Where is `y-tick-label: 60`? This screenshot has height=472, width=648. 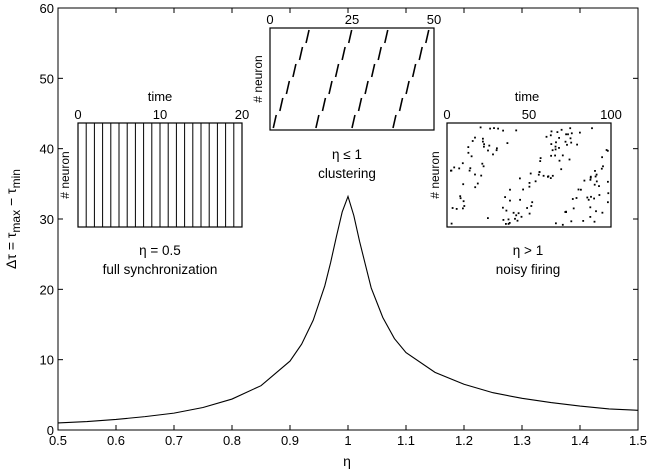 y-tick-label: 60 is located at coordinates (47, 8).